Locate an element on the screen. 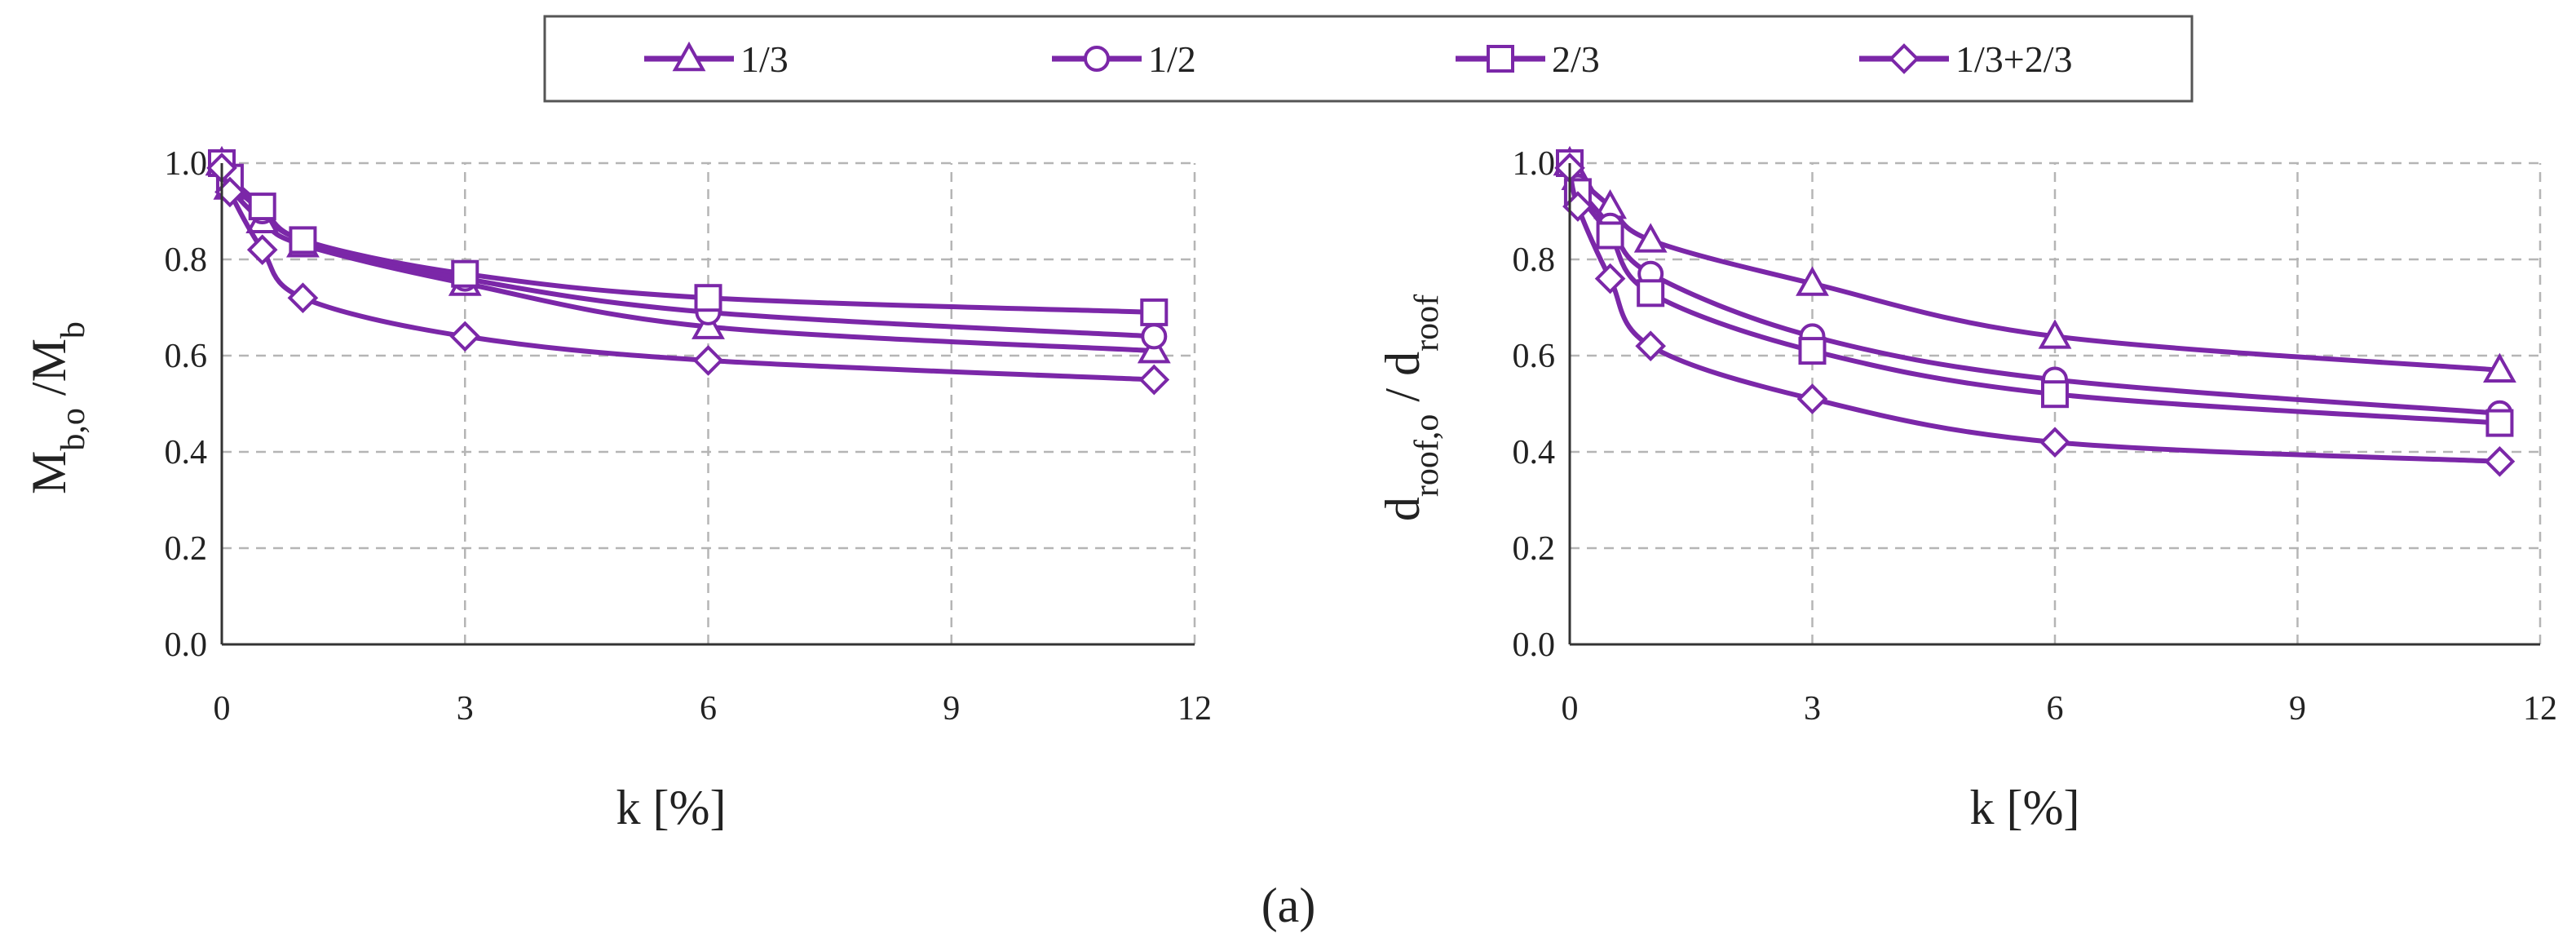  square-marker-shape is located at coordinates (1500, 59).